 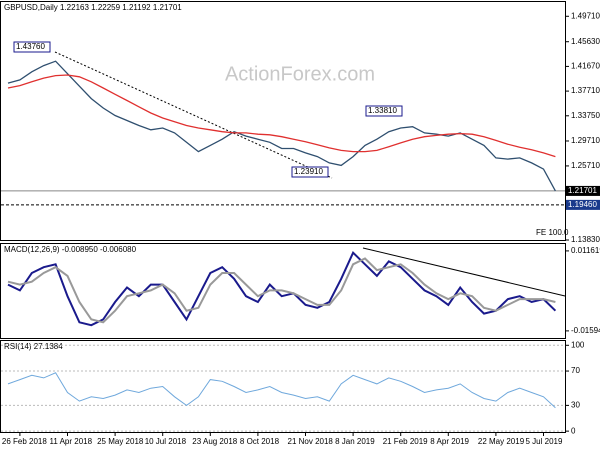 What do you see at coordinates (585, 239) in the screenshot?
I see `y-tick-label: 1.13830` at bounding box center [585, 239].